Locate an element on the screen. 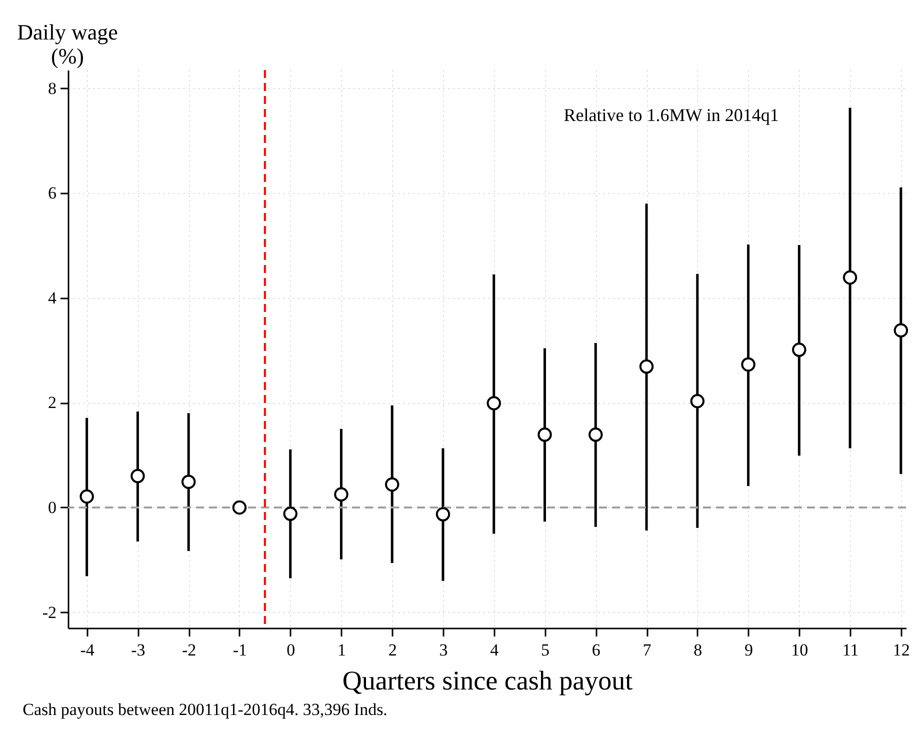  x-tick-label: 10 is located at coordinates (799, 650).